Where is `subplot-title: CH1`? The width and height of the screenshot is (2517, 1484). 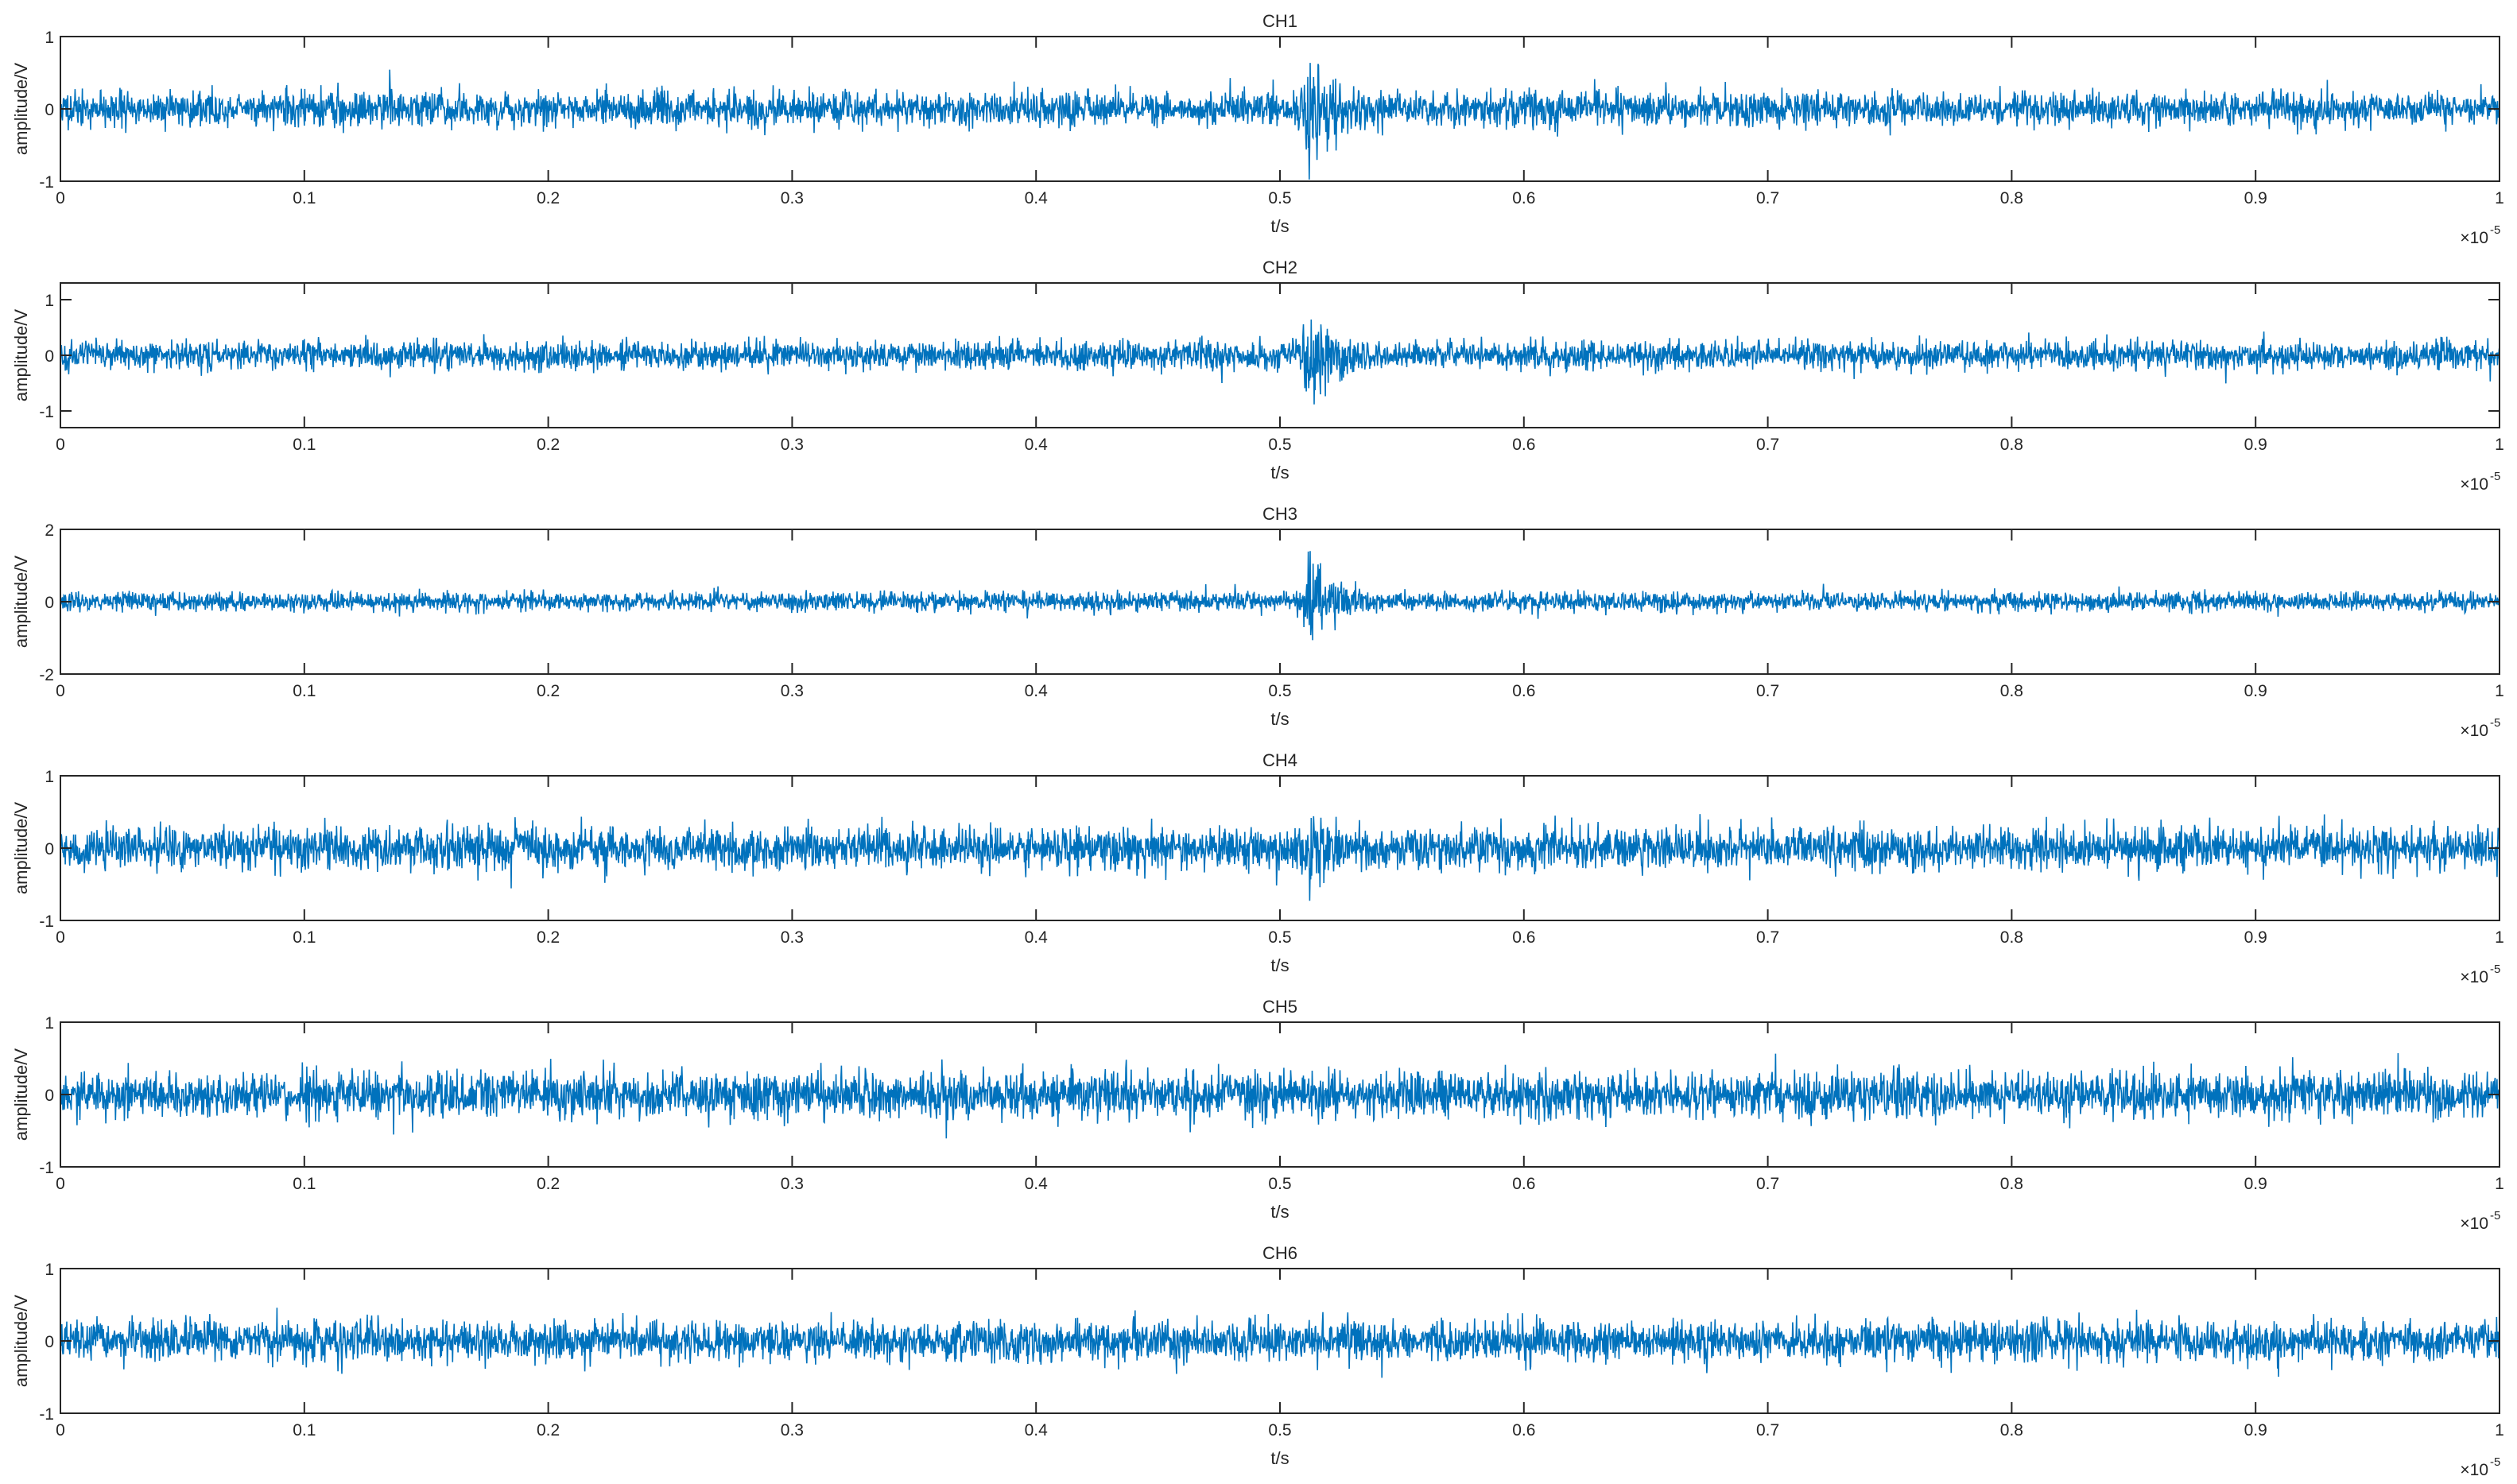
subplot-title: CH1 is located at coordinates (1279, 21).